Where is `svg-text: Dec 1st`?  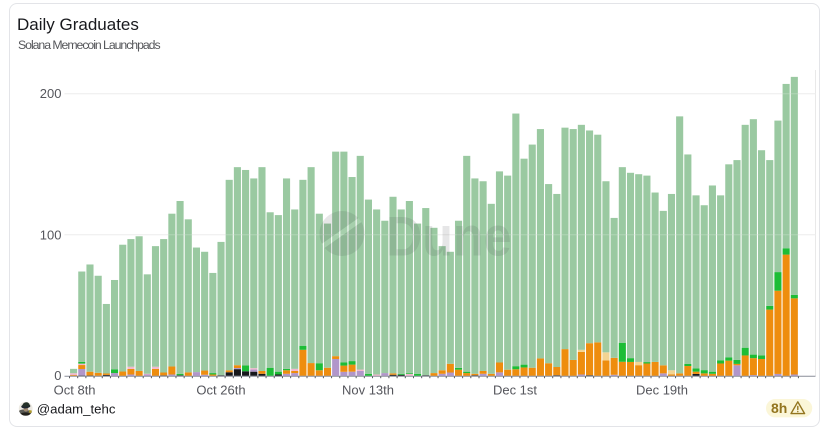
svg-text: Dec 1st is located at coordinates (515, 390).